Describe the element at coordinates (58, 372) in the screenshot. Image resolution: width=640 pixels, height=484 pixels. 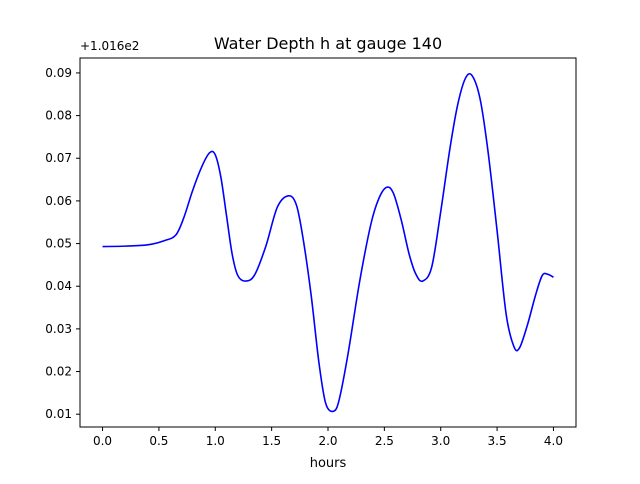
I see `y-tick-label: 0.02` at that location.